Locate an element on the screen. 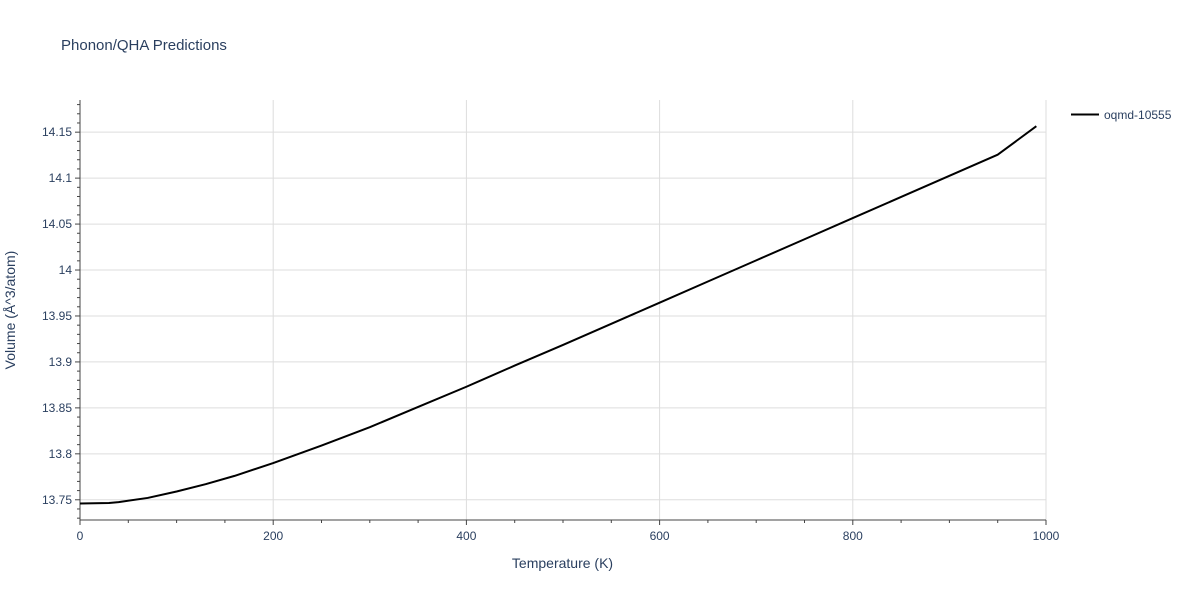 The height and width of the screenshot is (600, 1200). x-tick-label: 800 is located at coordinates (853, 536).